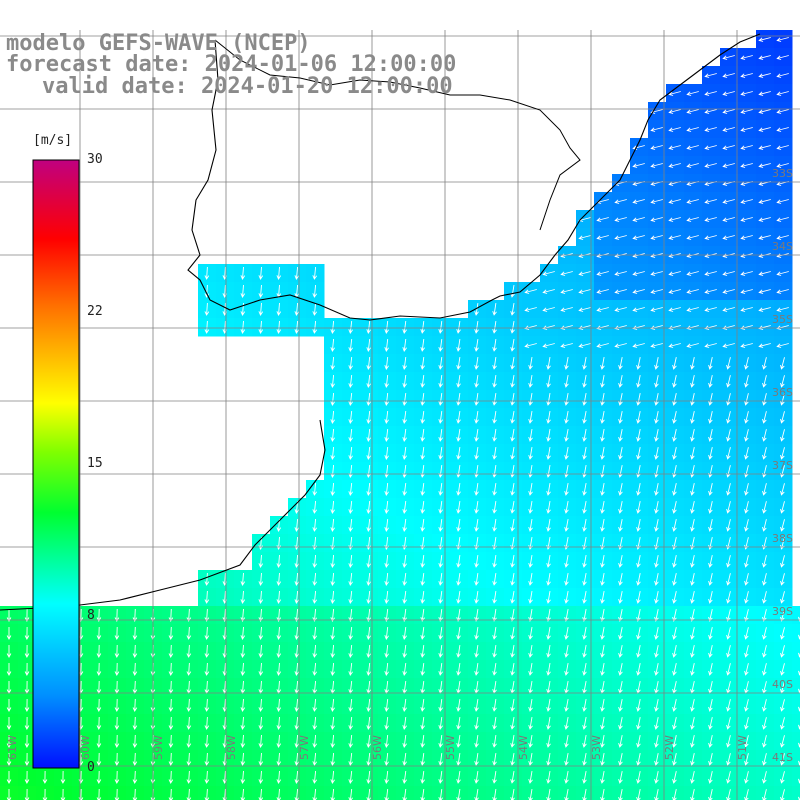 This screenshot has height=800, width=800. I want to click on forecast-date: forecast date: 2024-01-06 12:00:00, so click(231, 64).